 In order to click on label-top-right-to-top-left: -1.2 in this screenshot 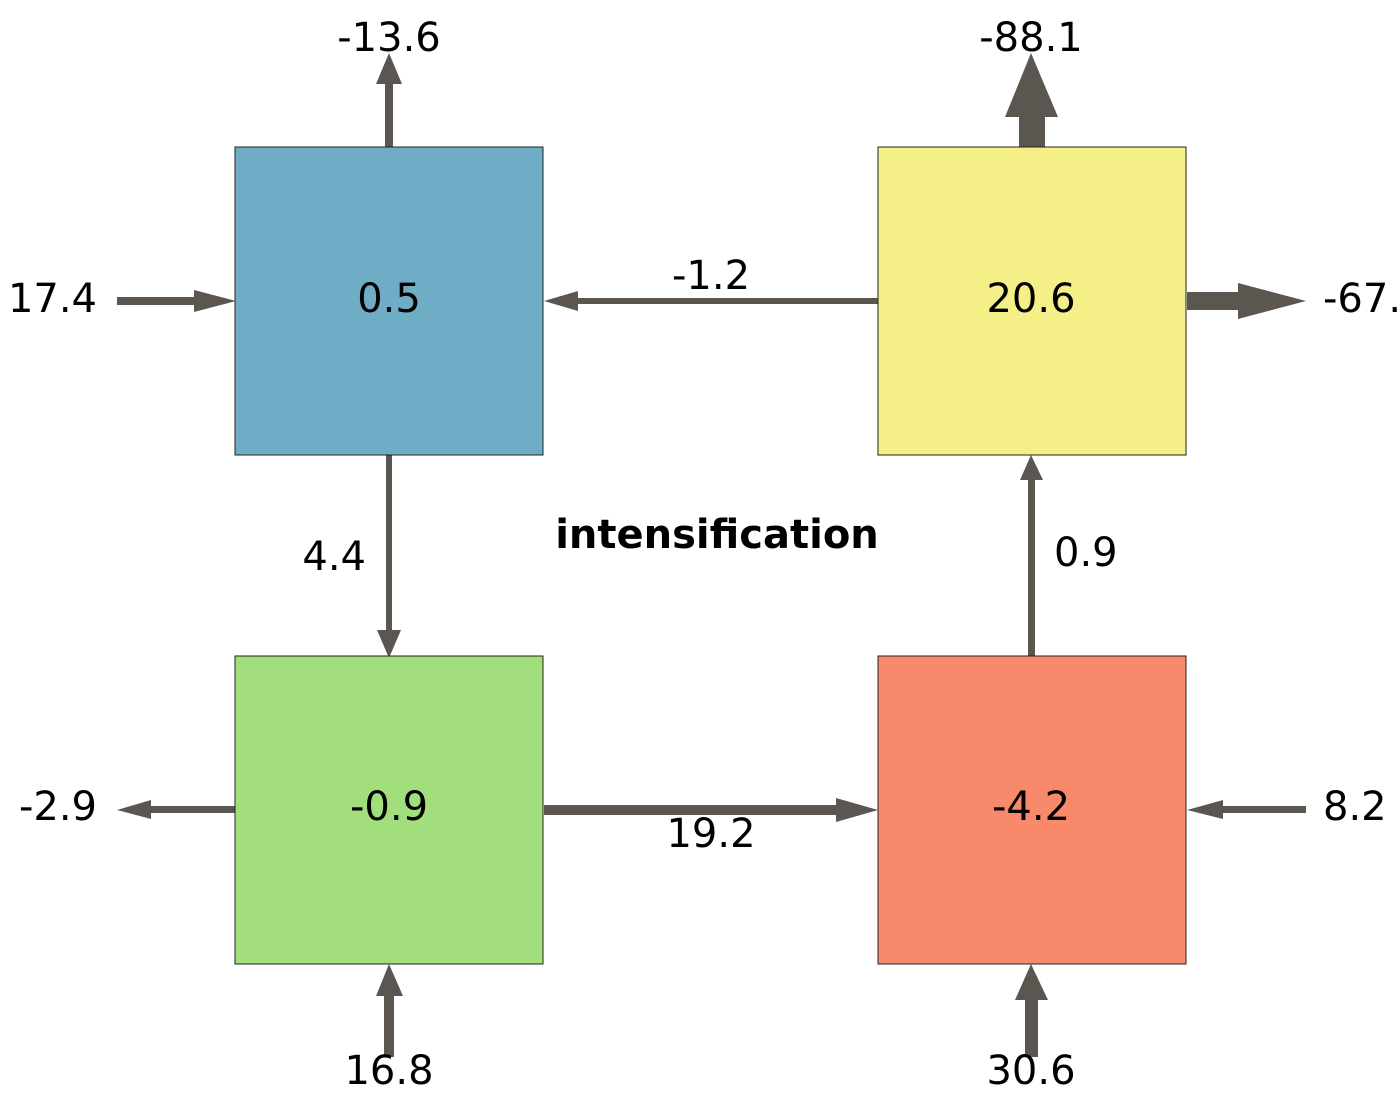, I will do `click(711, 276)`.